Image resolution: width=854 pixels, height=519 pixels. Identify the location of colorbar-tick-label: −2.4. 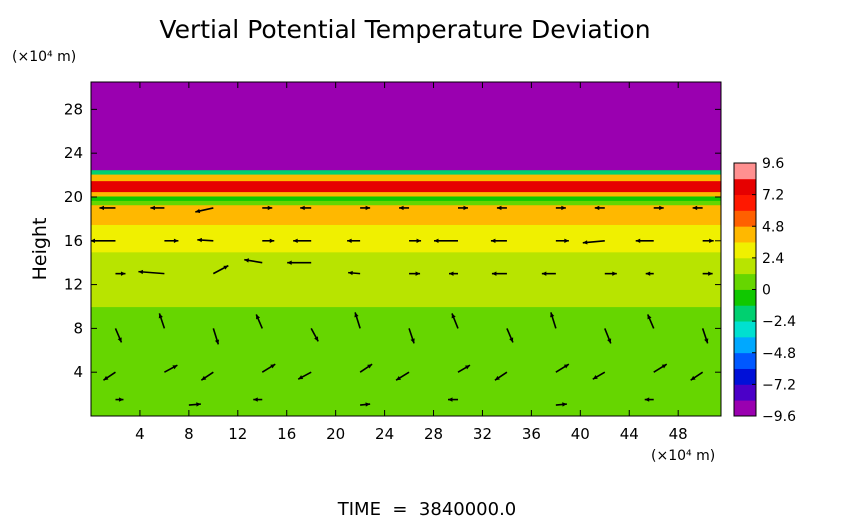
(779, 322).